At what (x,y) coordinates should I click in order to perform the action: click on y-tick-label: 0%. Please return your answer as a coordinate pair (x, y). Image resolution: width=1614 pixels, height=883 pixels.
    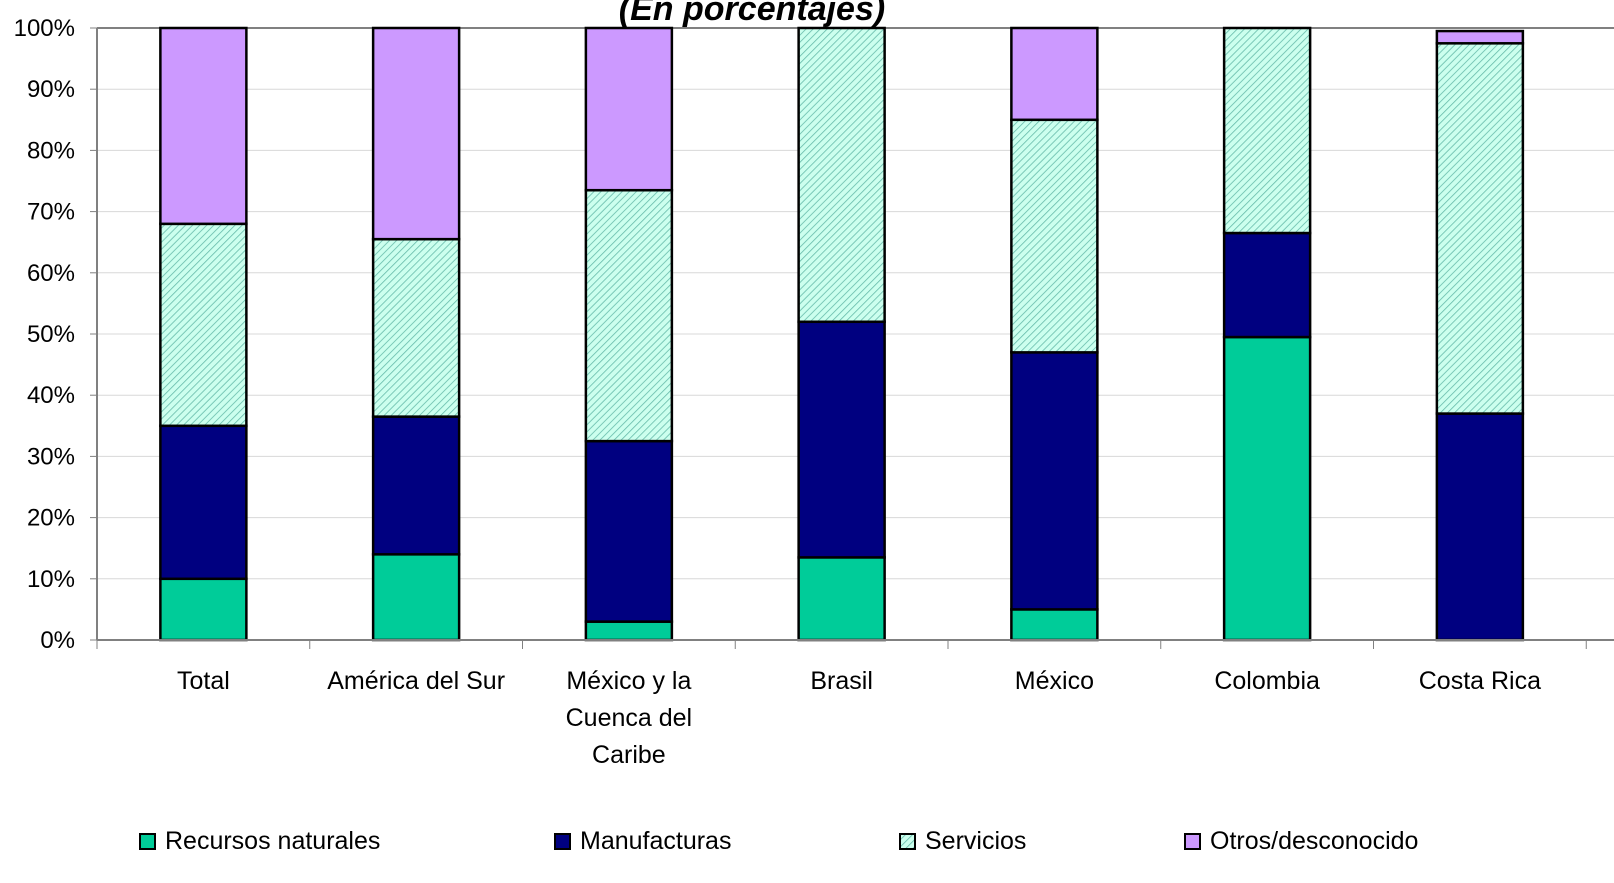
    Looking at the image, I should click on (57, 640).